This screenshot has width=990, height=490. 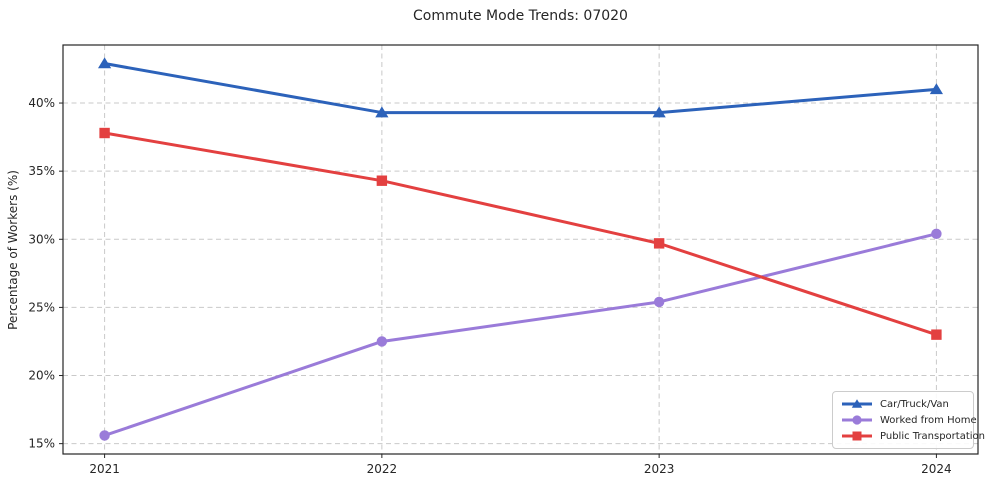 I want to click on y-tick-label: 25%, so click(x=41, y=307).